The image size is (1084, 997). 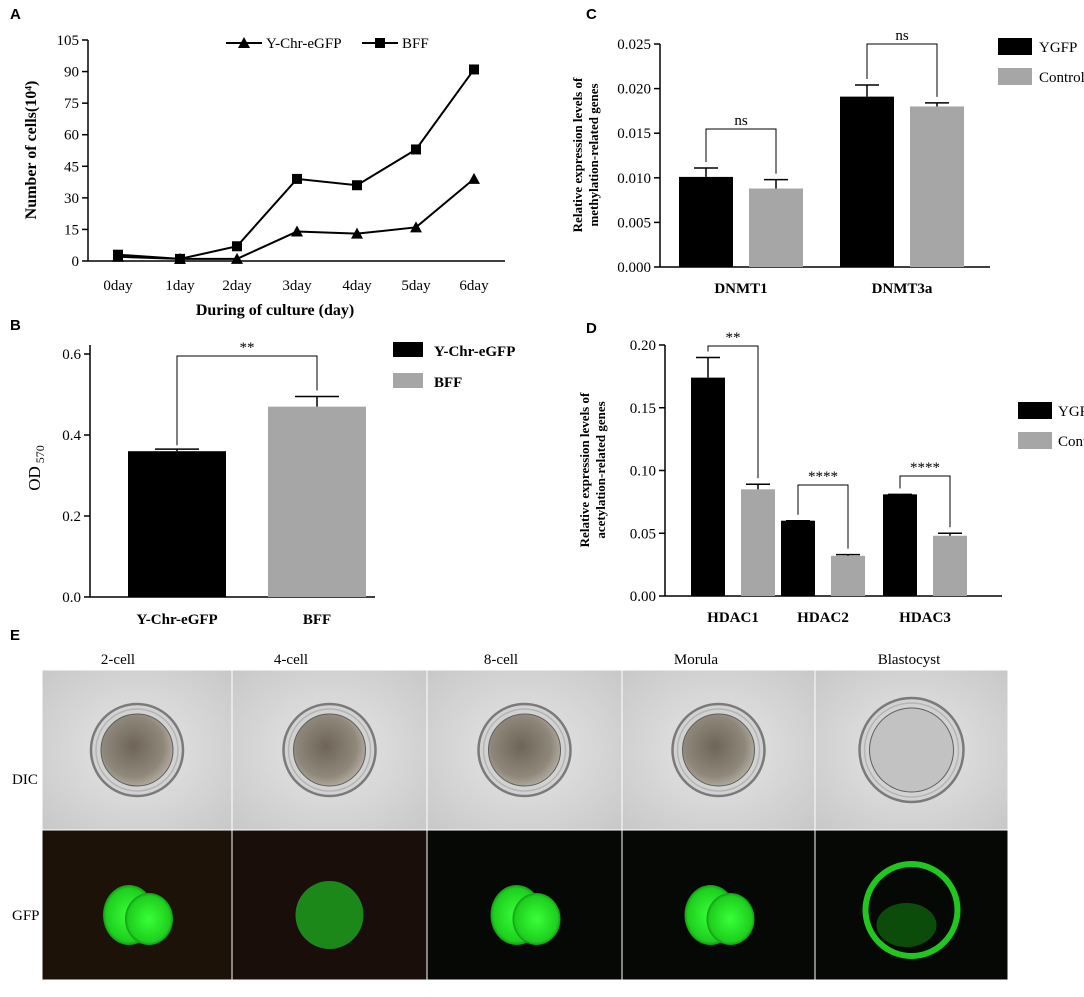 I want to click on y-tick-label: 0.4, so click(x=71, y=436).